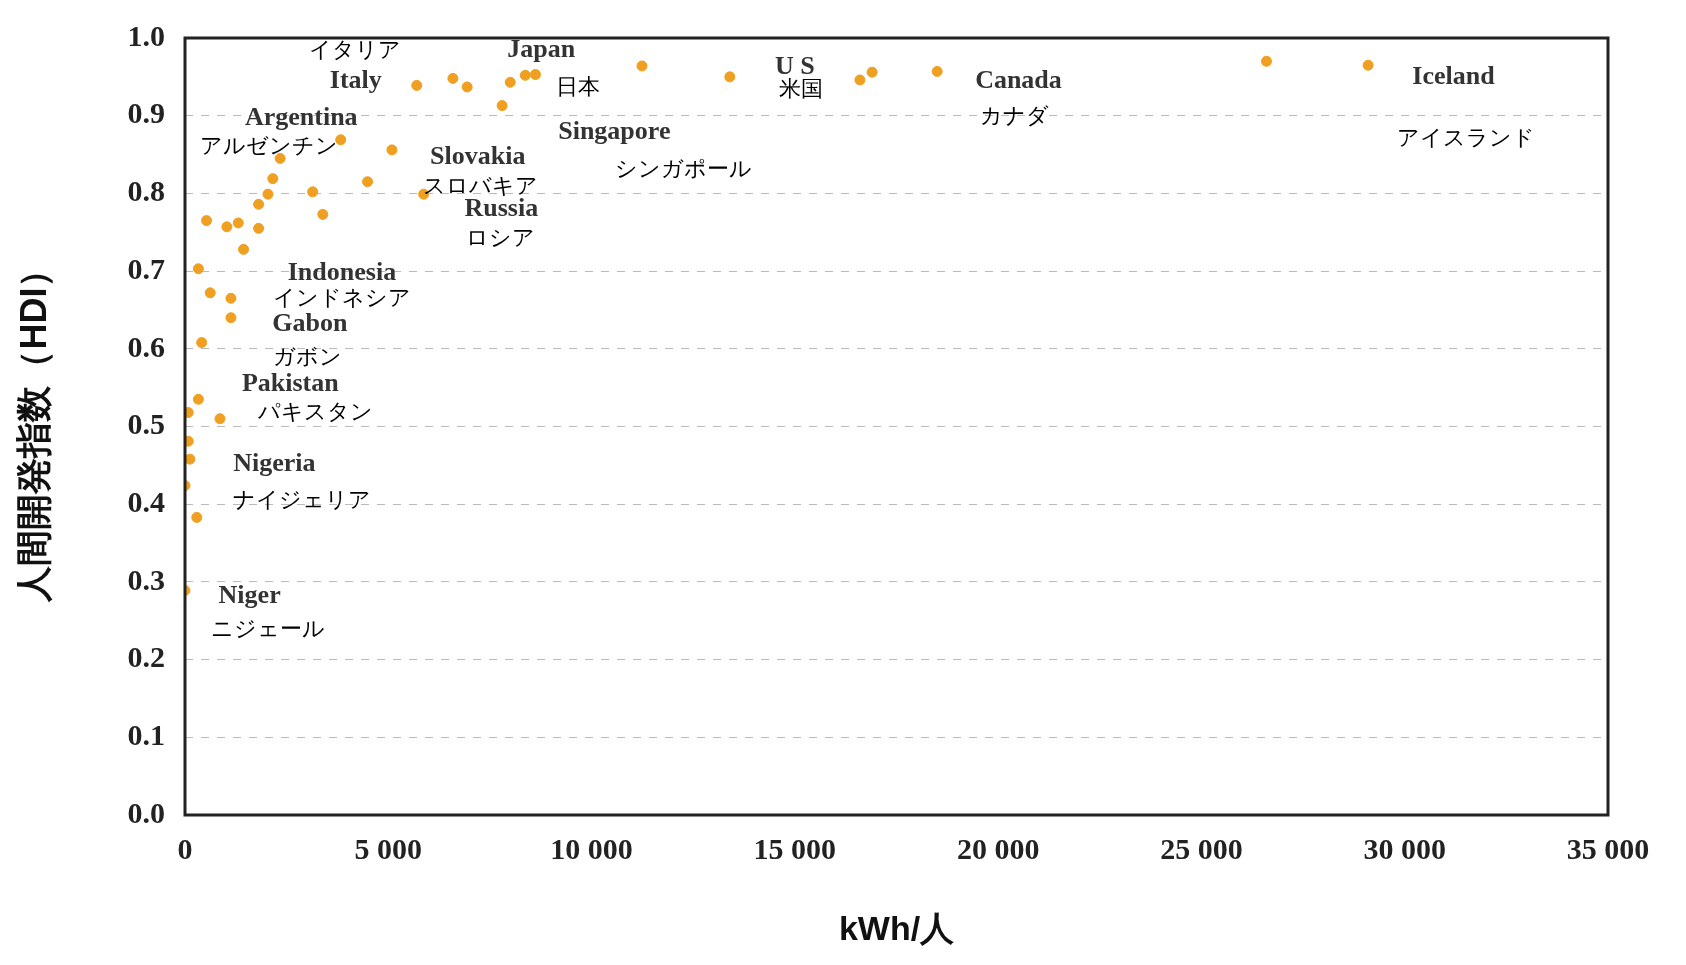  Describe the element at coordinates (290, 383) in the screenshot. I see `annotation: Pakistan` at that location.